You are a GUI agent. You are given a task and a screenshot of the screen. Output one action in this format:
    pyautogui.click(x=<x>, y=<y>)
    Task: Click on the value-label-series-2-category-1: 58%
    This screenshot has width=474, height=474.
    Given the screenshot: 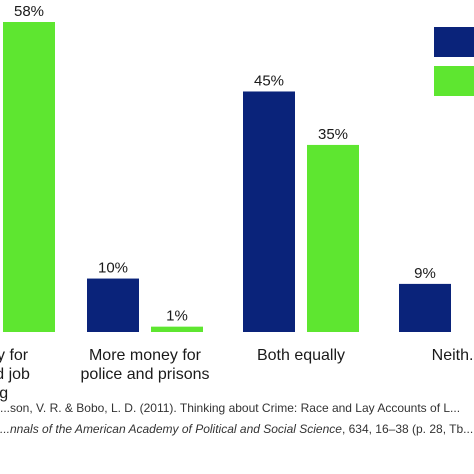 What is the action you would take?
    pyautogui.click(x=29, y=11)
    